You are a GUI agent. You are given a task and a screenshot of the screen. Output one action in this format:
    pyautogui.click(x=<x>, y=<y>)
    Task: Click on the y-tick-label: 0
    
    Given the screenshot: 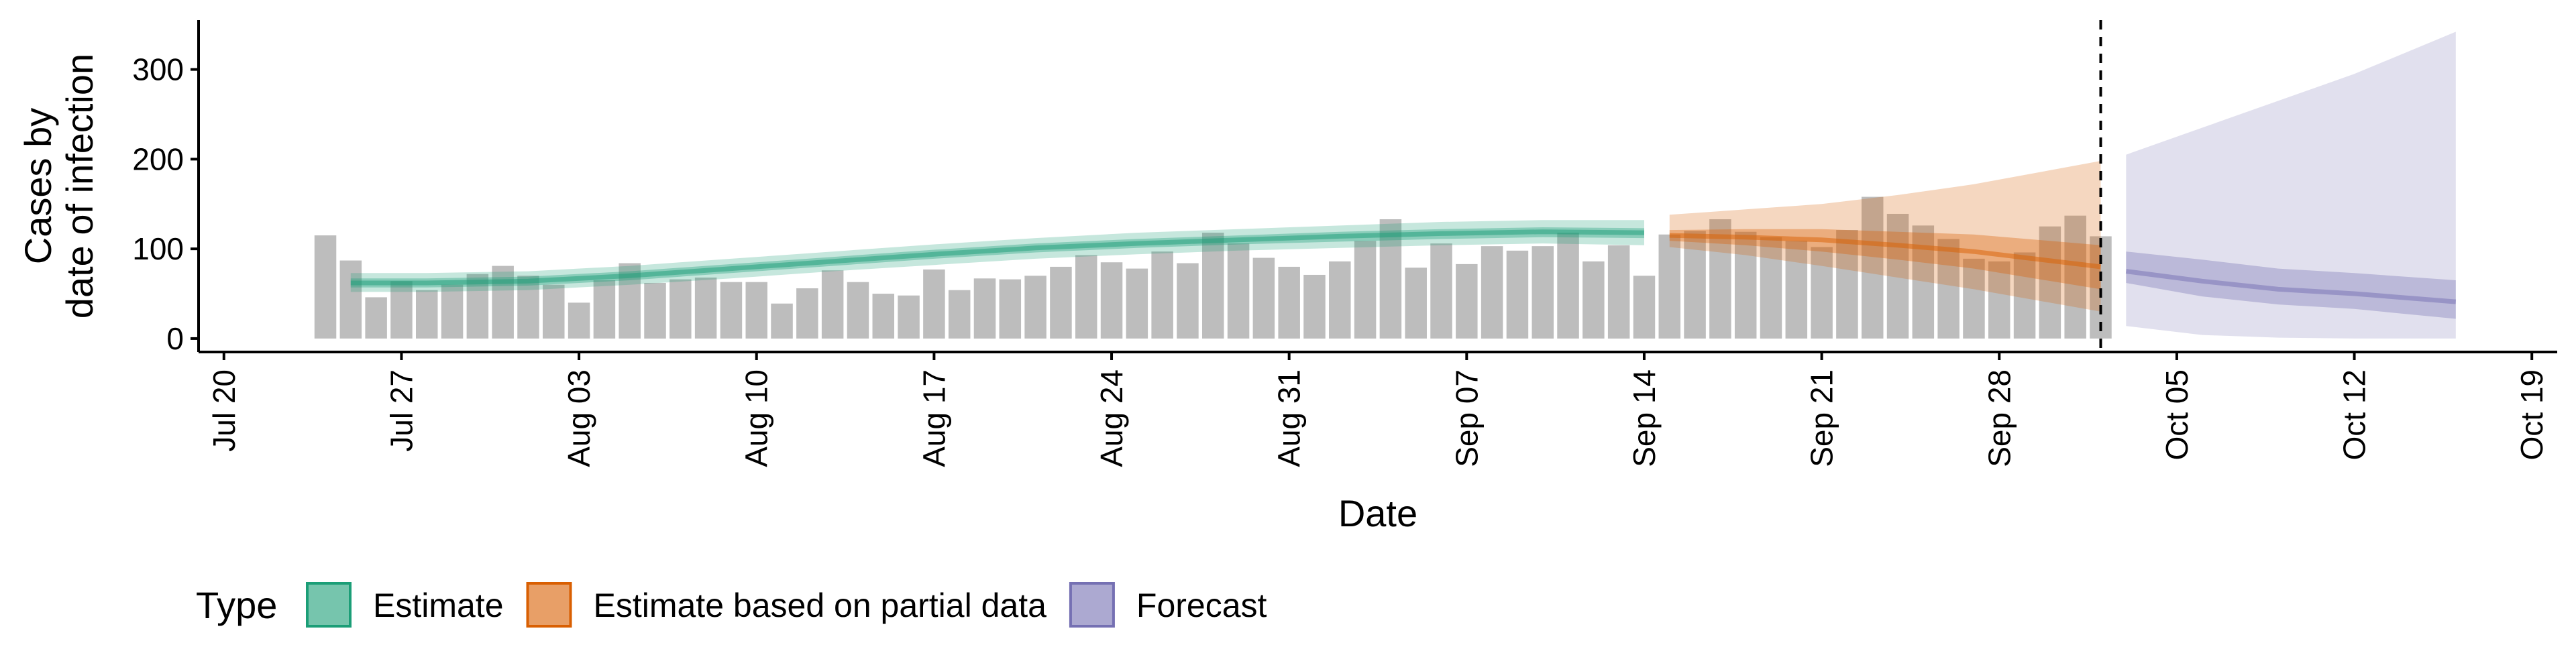 What is the action you would take?
    pyautogui.click(x=175, y=338)
    